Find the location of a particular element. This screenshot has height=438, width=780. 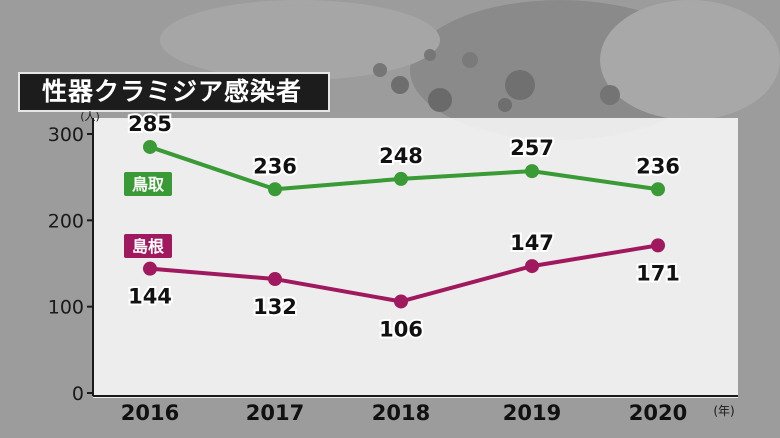

x-tick-label: 2020 is located at coordinates (658, 413).